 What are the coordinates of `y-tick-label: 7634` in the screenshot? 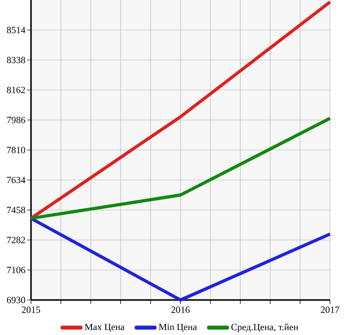 It's located at (16, 180).